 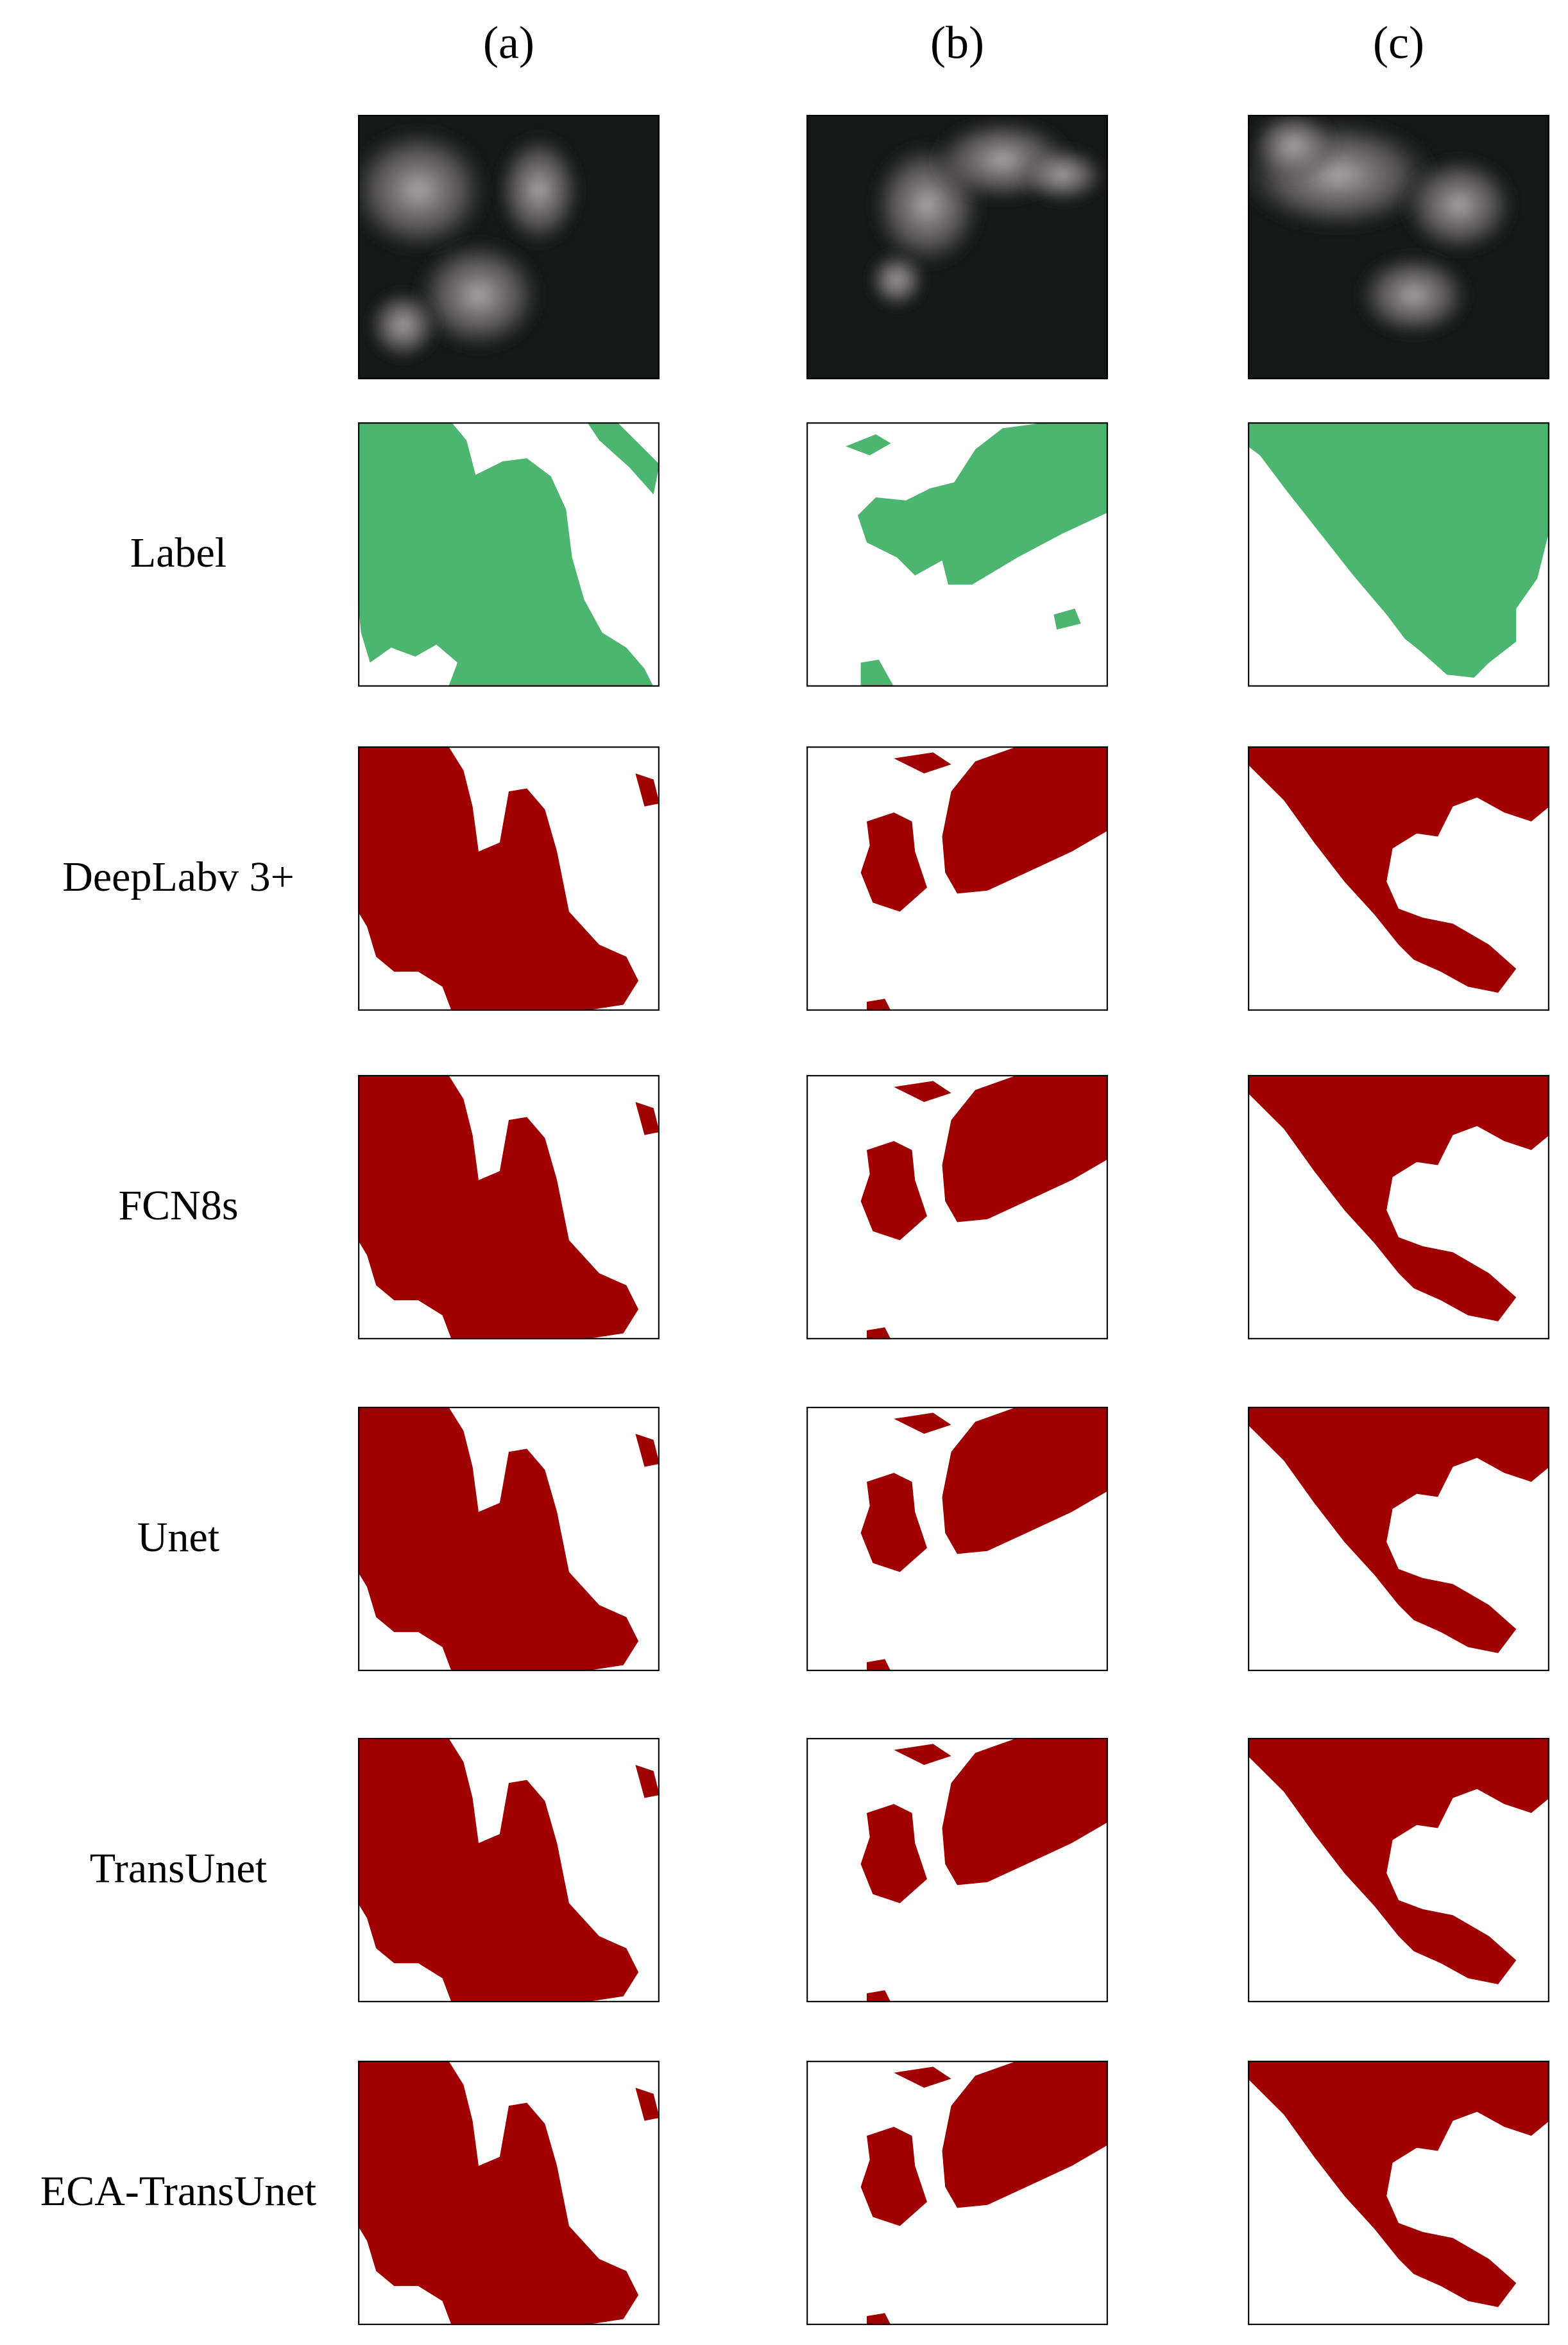 I want to click on row-label: Unet, so click(x=178, y=1537).